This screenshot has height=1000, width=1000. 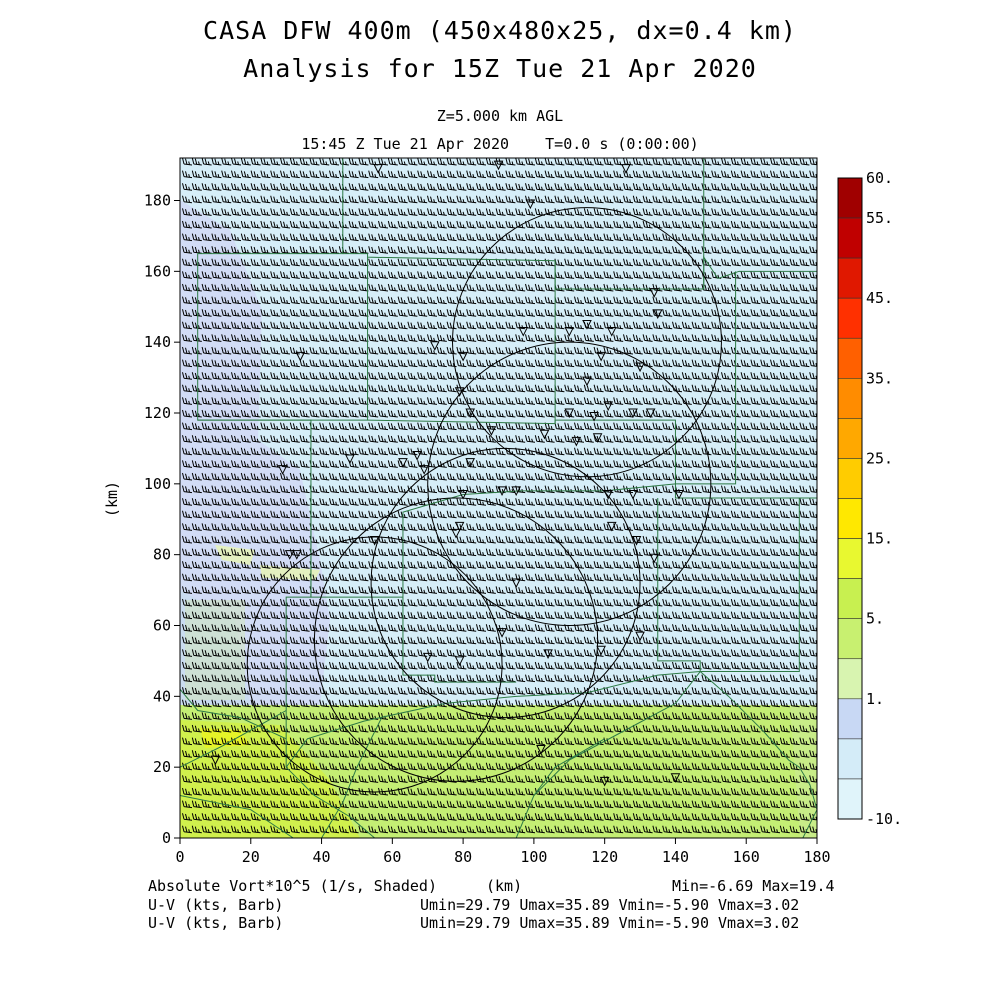 What do you see at coordinates (157, 342) in the screenshot?
I see `y-tick-label: 140` at bounding box center [157, 342].